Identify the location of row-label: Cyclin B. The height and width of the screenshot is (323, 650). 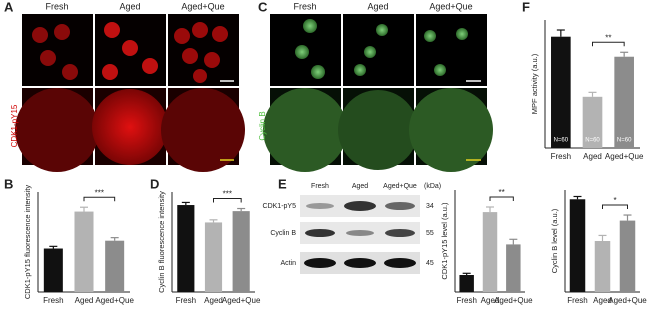
(262, 125).